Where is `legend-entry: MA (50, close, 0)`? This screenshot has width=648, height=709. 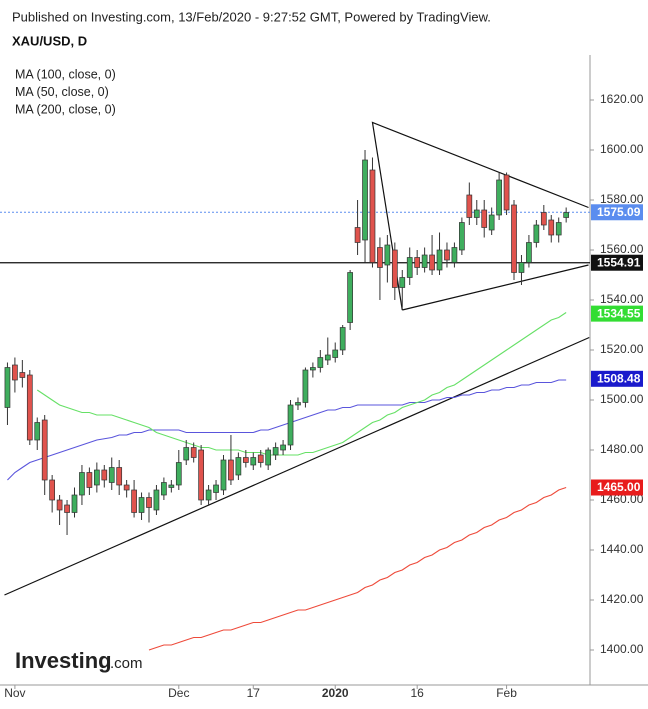
legend-entry: MA (50, close, 0) is located at coordinates (62, 92).